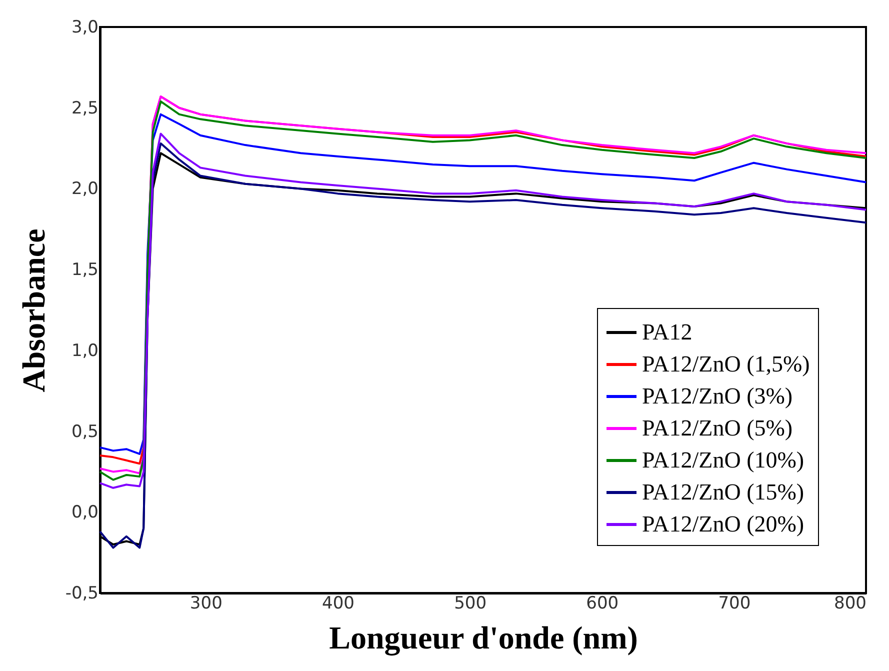  Describe the element at coordinates (483, 638) in the screenshot. I see `x-axis-title: Longueur d'onde (nm)` at that location.